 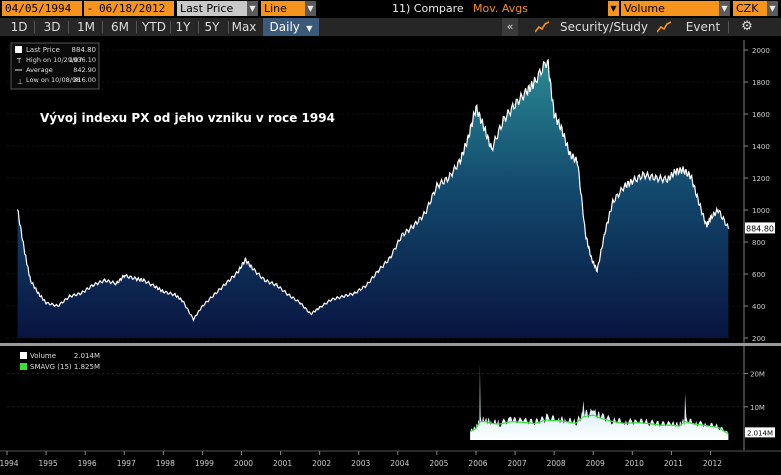 I want to click on volume-legend: Volume 2.014M SMAVG (15) 1.825M, so click(x=60, y=361).